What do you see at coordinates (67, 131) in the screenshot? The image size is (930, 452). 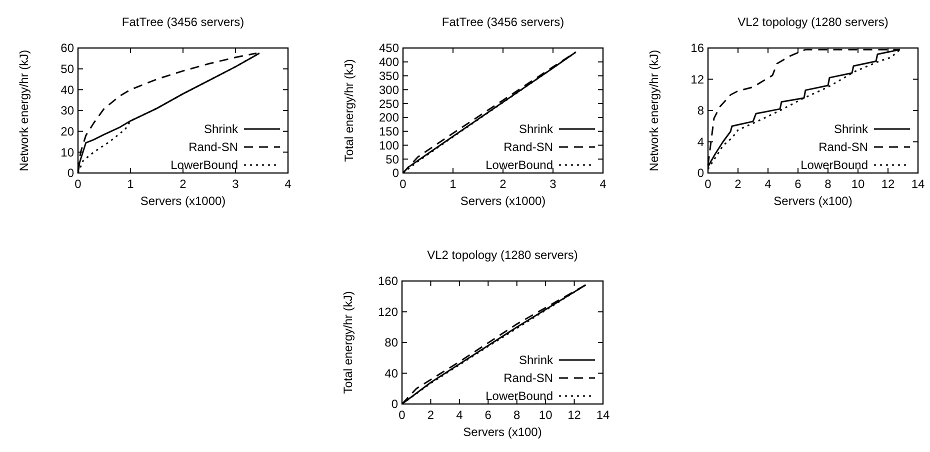 I see `y-tick-label: 20` at bounding box center [67, 131].